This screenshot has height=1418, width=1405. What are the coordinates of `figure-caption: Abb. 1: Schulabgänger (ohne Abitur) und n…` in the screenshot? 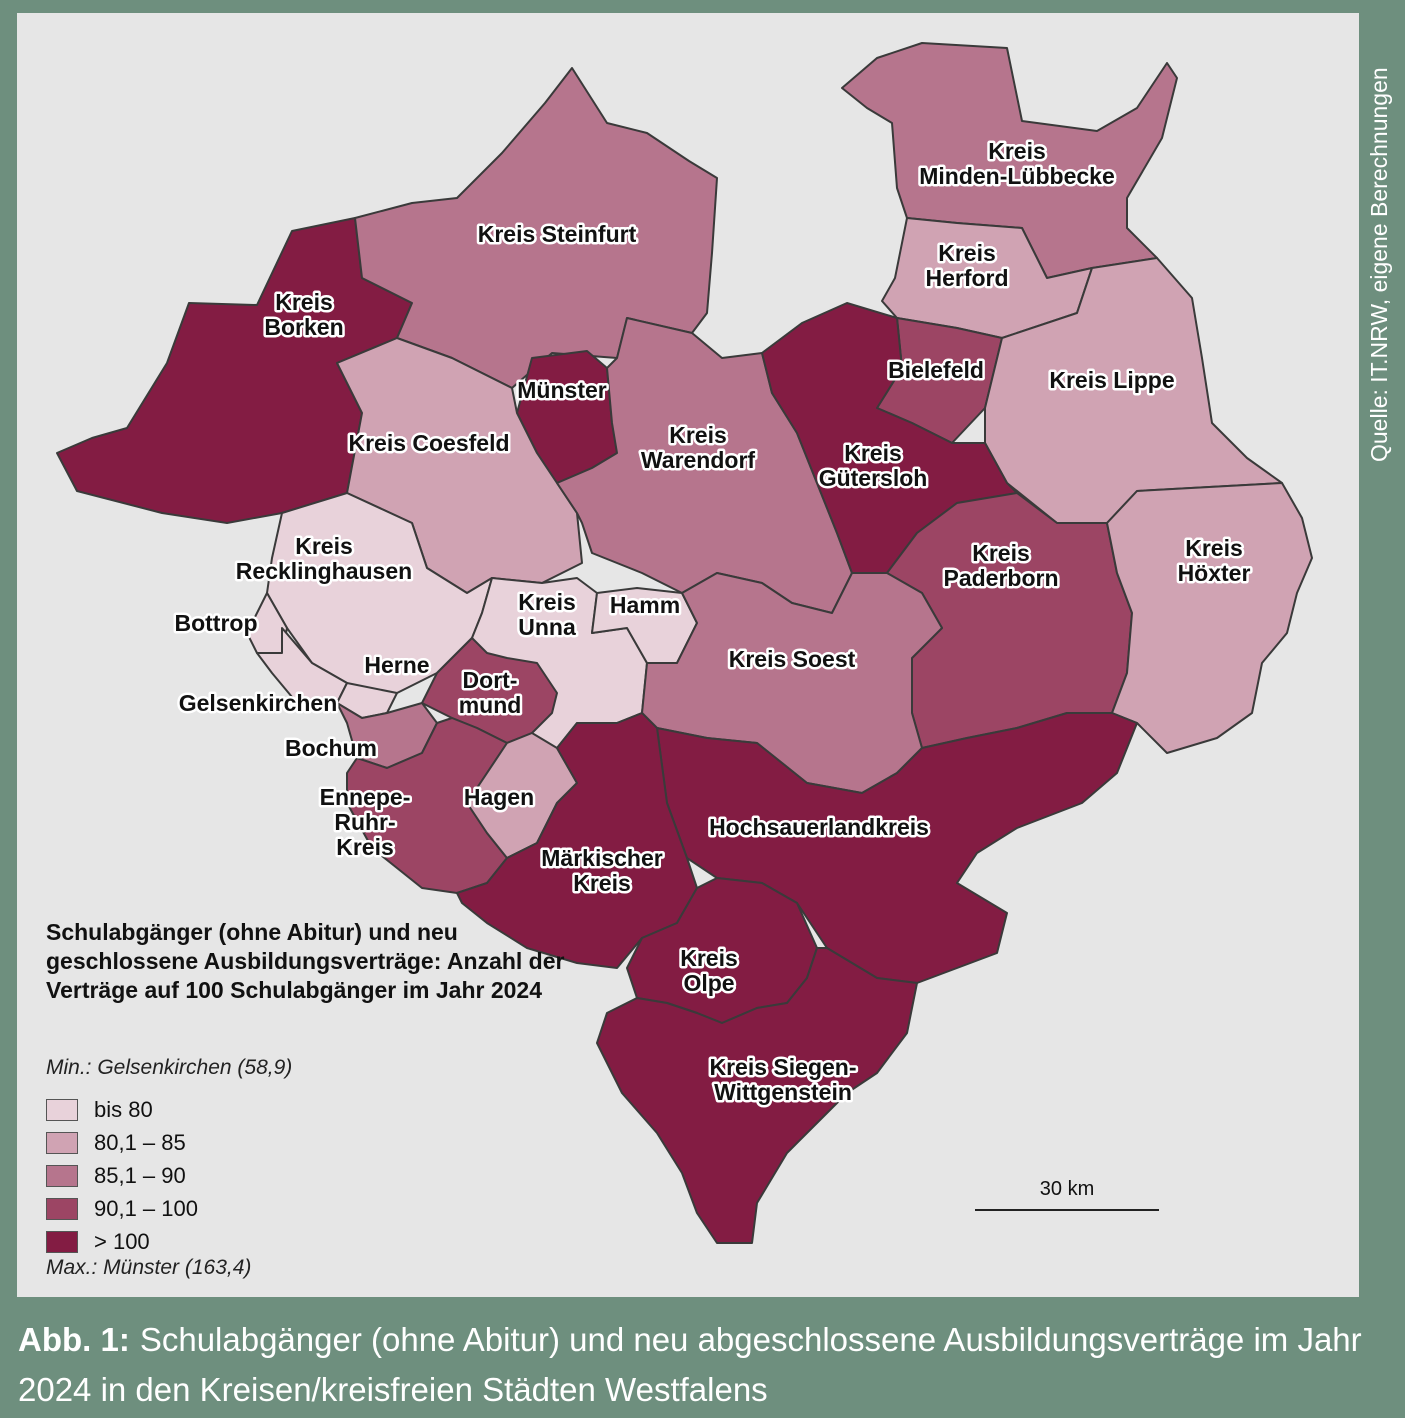 It's located at (703, 1365).